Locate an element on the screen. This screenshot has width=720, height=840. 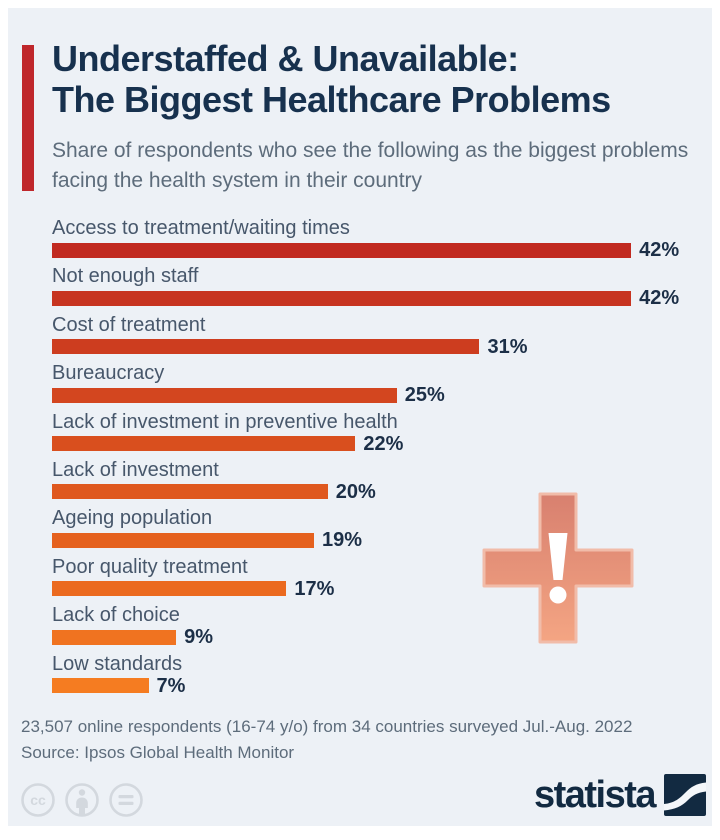
bar-value: 31% is located at coordinates (507, 346).